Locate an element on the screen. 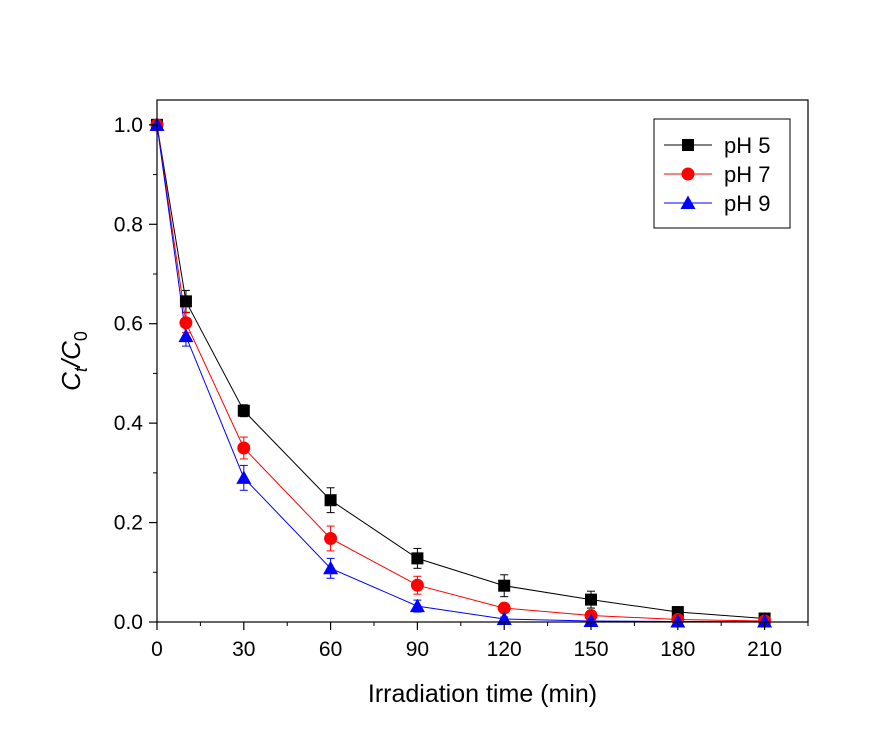 The height and width of the screenshot is (753, 888). x-axis-ticks: 0 30 60 90 120 150 180 210 is located at coordinates (480, 641).